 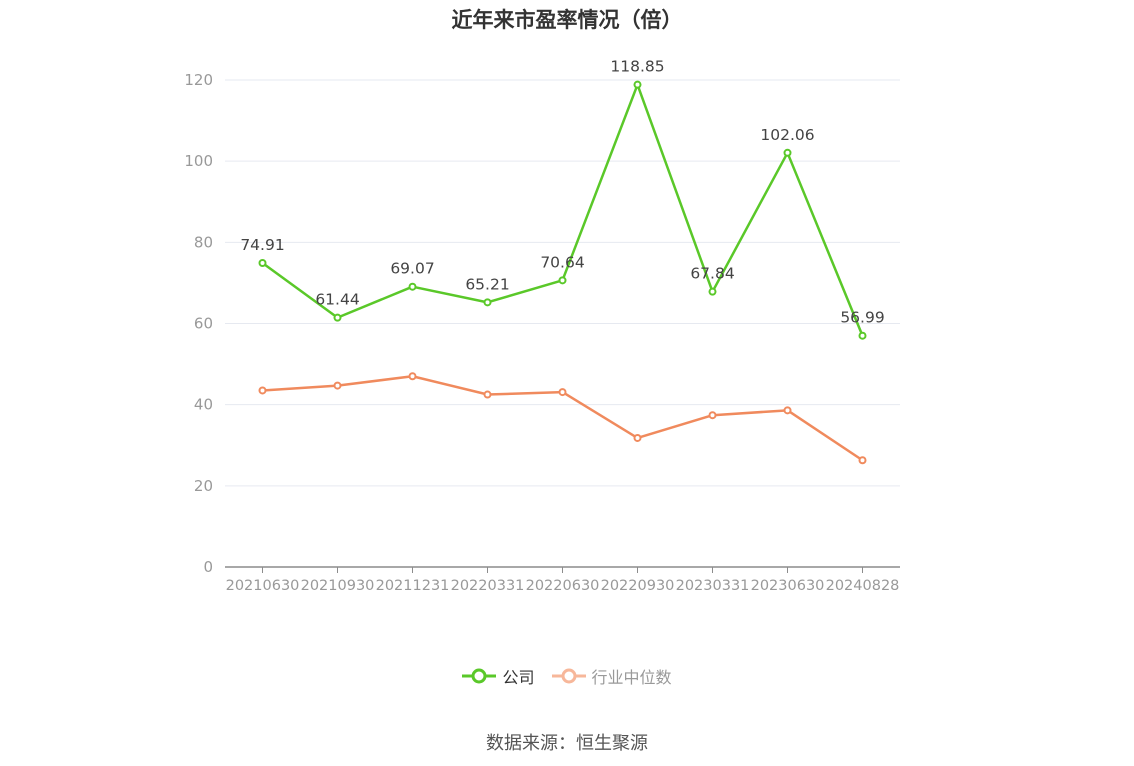 I want to click on data-label-company: 61.44, so click(x=337, y=300).